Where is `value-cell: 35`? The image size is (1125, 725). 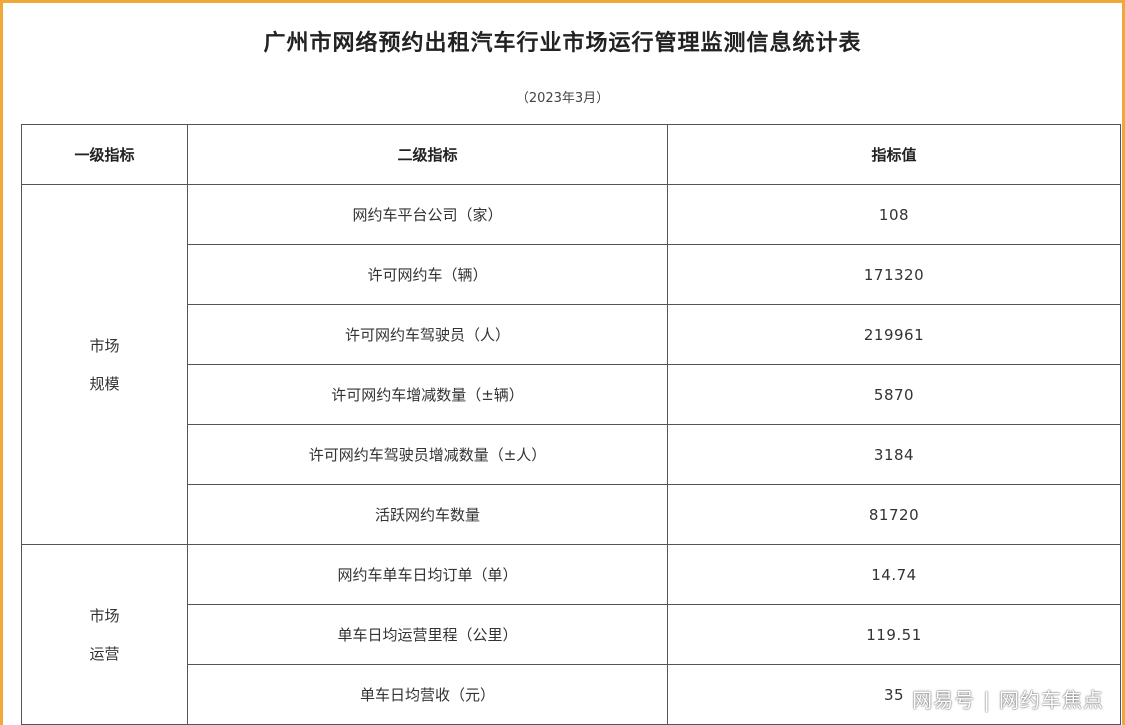 value-cell: 35 is located at coordinates (894, 694).